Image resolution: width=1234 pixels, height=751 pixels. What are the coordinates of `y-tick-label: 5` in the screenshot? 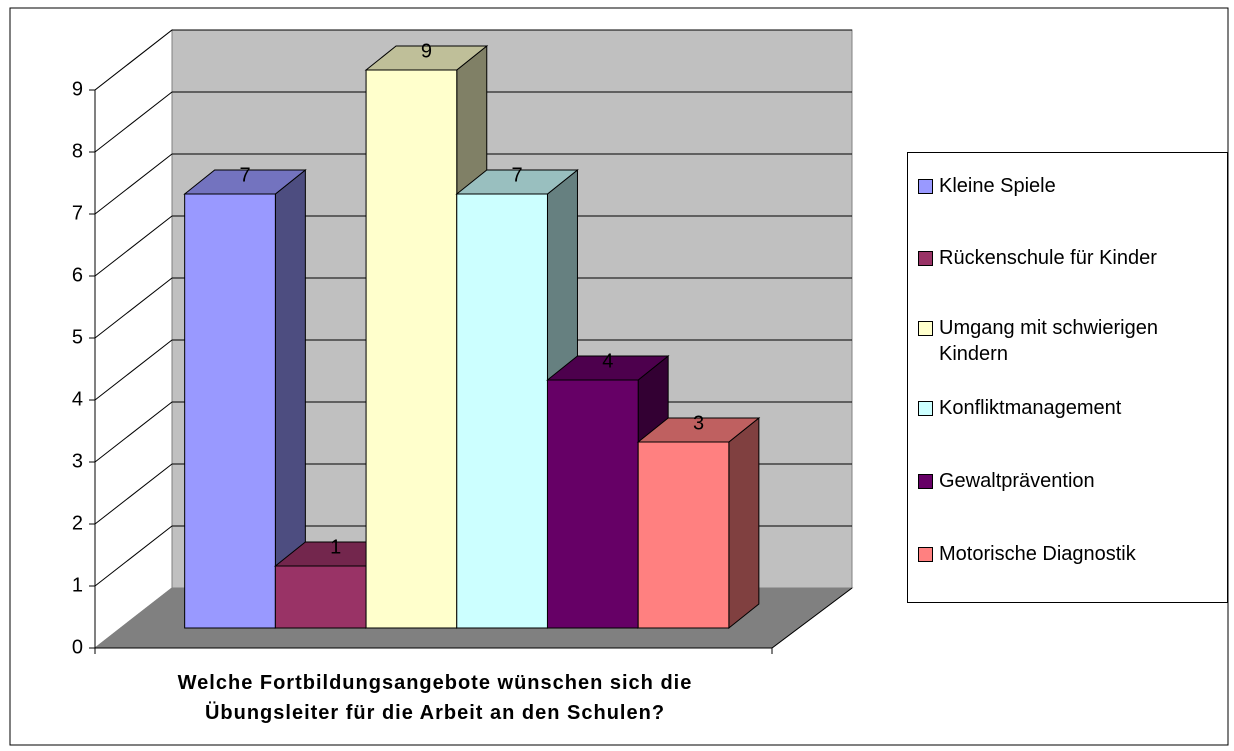 It's located at (77, 337).